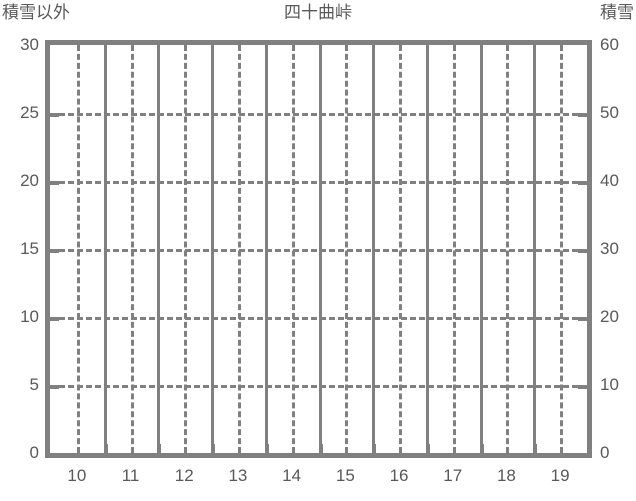 Image resolution: width=636 pixels, height=501 pixels. Describe the element at coordinates (29, 112) in the screenshot. I see `y-axis-label-left: 25` at that location.